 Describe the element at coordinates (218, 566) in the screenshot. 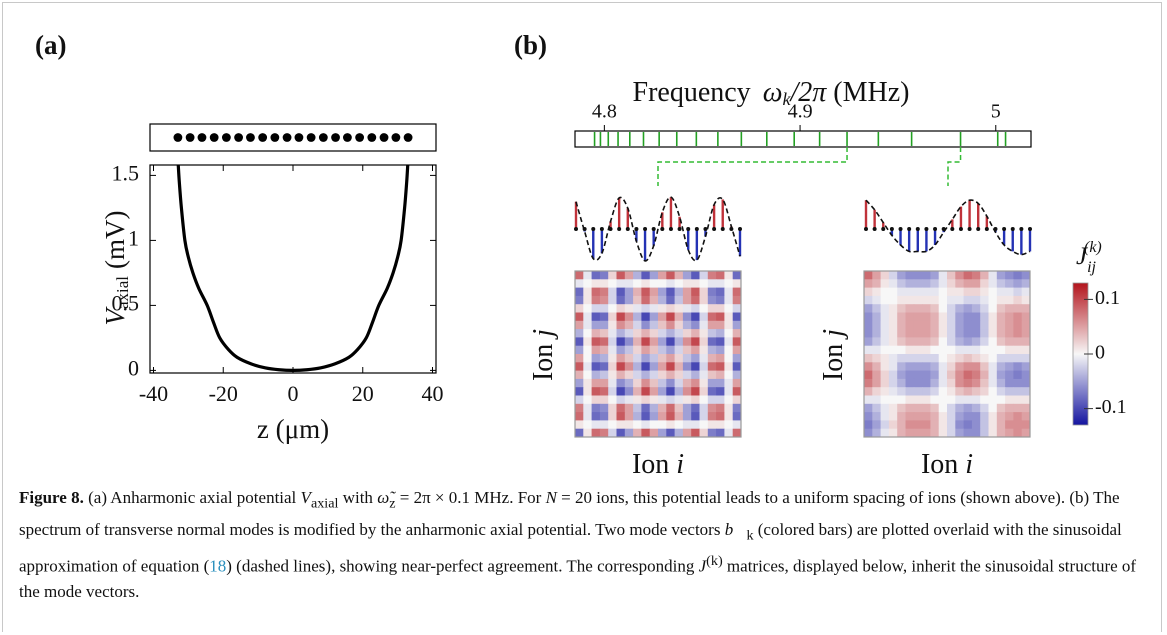

I see `equation-link: 18` at that location.